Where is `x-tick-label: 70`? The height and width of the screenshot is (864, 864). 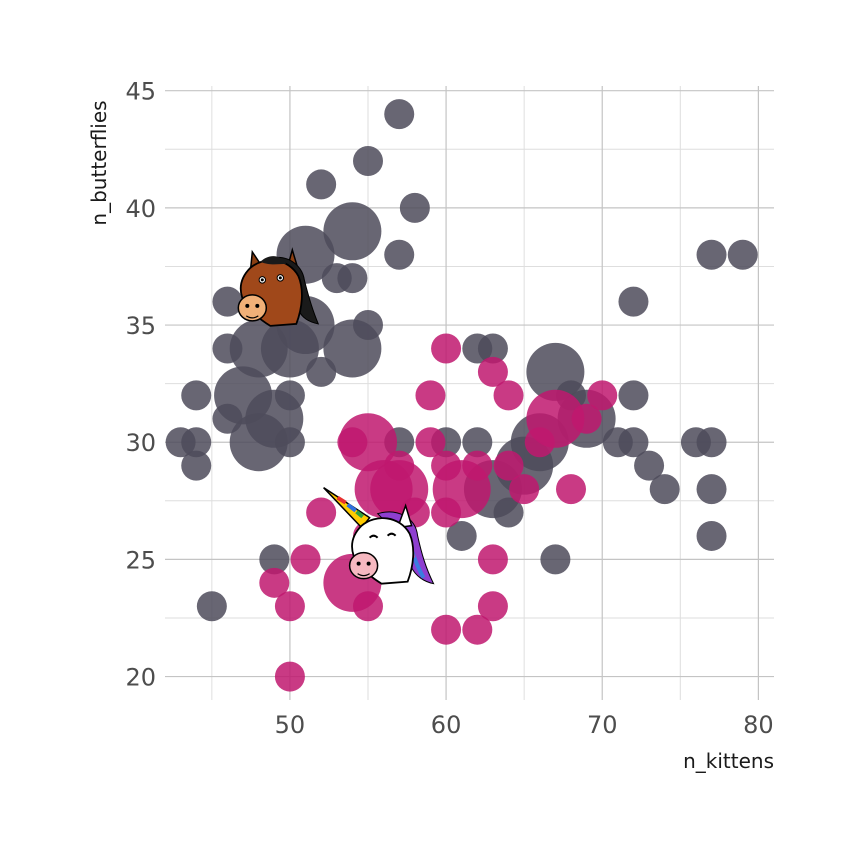 x-tick-label: 70 is located at coordinates (602, 725).